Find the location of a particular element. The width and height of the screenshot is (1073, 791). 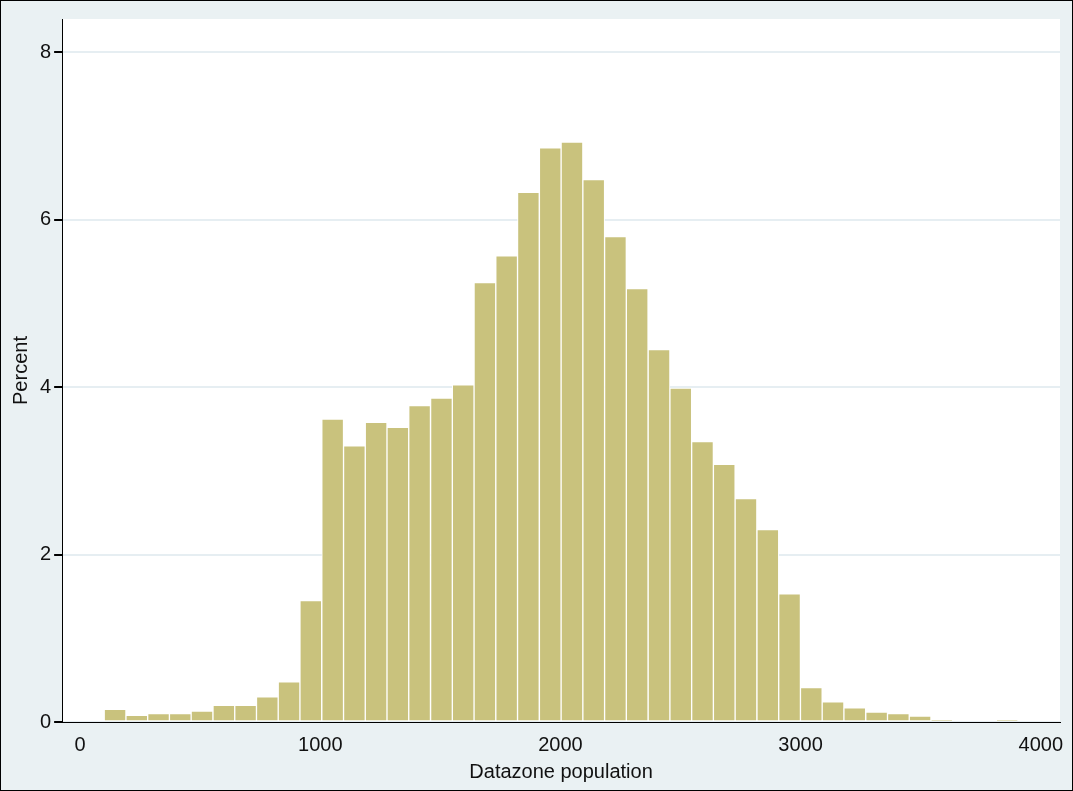

y-tick-label: 2 is located at coordinates (46, 553).